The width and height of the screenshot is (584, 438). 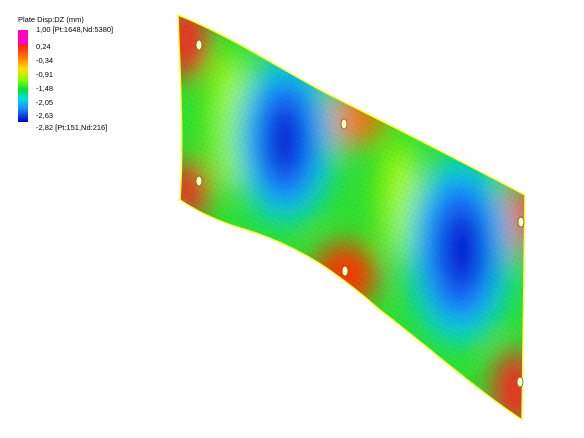 I want to click on legend-label: -2,05, so click(x=44, y=102).